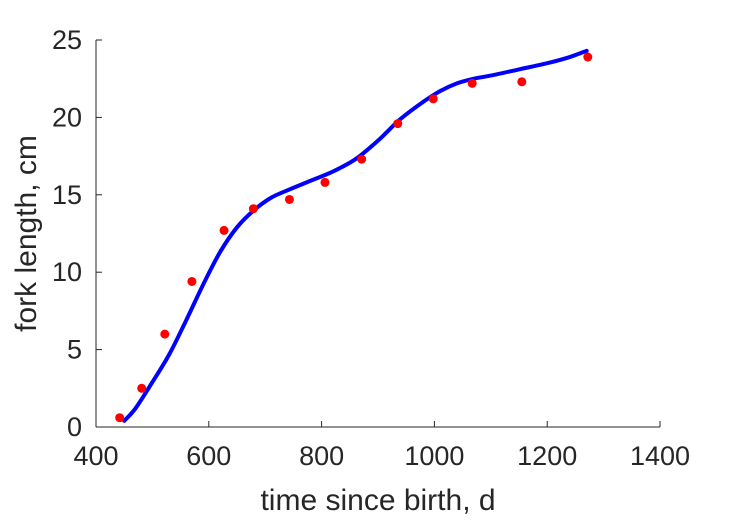 The width and height of the screenshot is (729, 521). Describe the element at coordinates (381, 446) in the screenshot. I see `x-ticks: 400 600 800 1000 1200 1400` at that location.